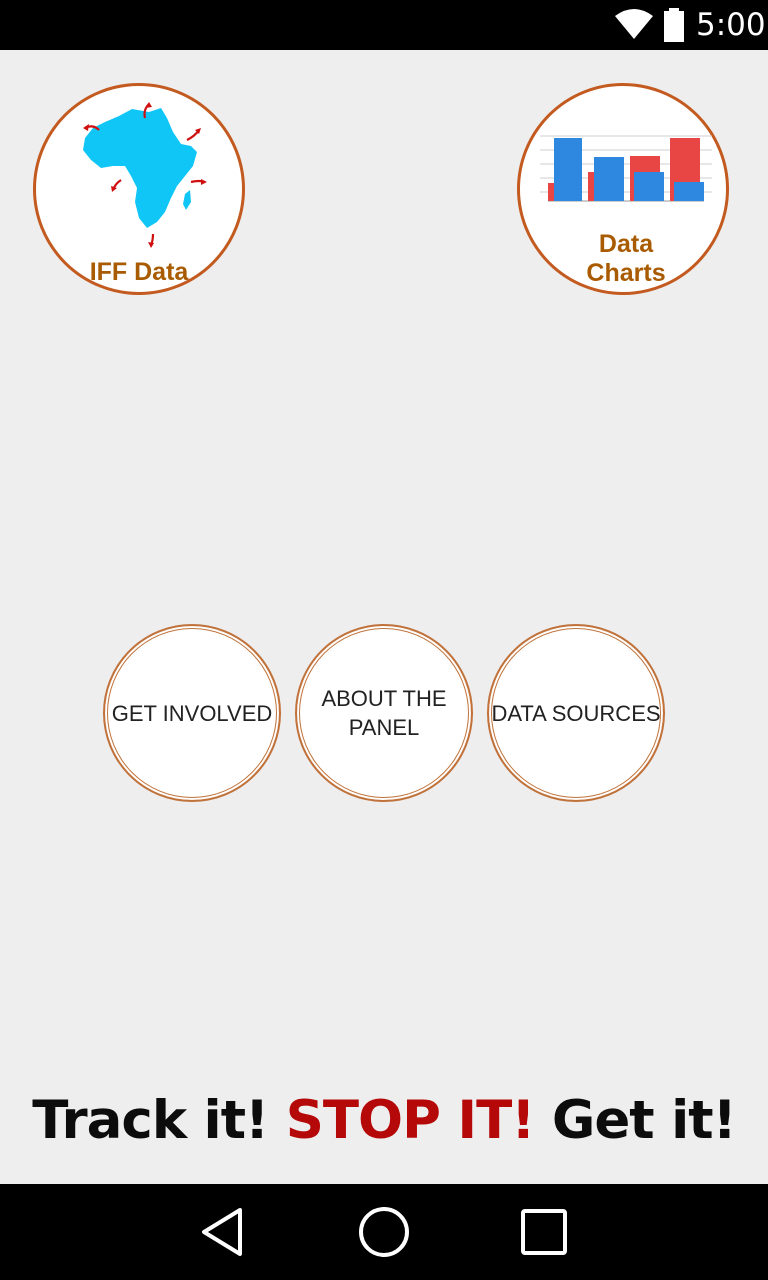 This screenshot has height=1280, width=768. I want to click on africa-map-icon, so click(145, 175).